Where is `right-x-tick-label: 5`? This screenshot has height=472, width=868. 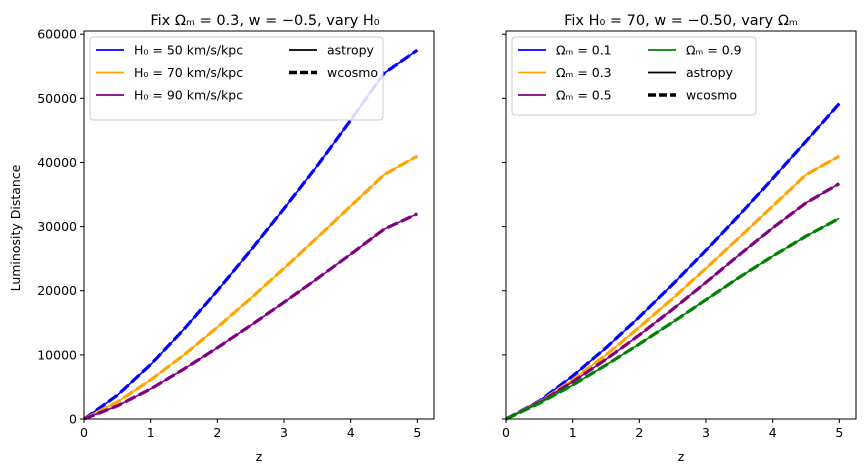
right-x-tick-label: 5 is located at coordinates (839, 432).